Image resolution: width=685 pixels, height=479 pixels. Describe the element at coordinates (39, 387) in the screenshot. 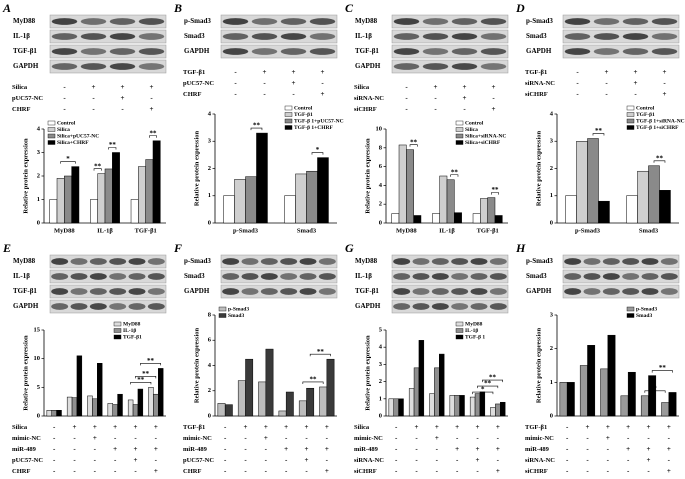

I see `y-tick-label: 5` at that location.